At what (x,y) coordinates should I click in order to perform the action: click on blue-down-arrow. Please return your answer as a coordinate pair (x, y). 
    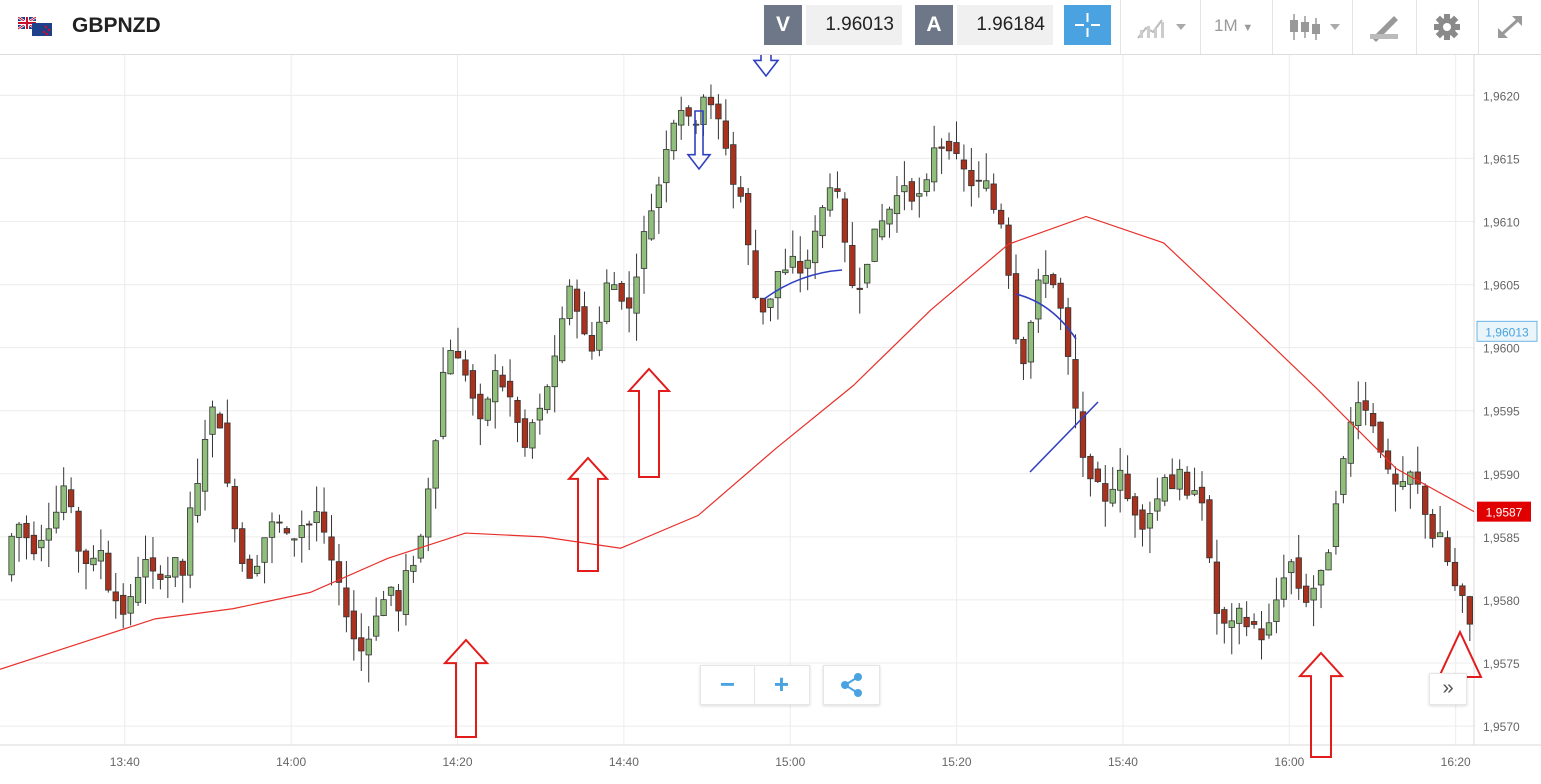
    Looking at the image, I should click on (766, 39).